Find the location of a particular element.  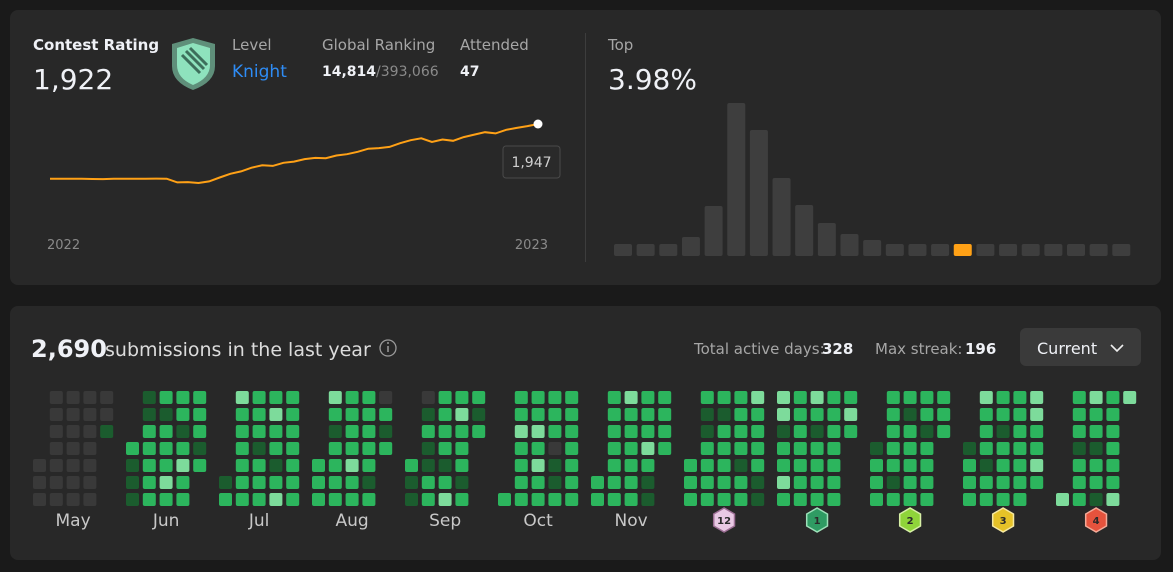

info-circle is located at coordinates (388, 348).